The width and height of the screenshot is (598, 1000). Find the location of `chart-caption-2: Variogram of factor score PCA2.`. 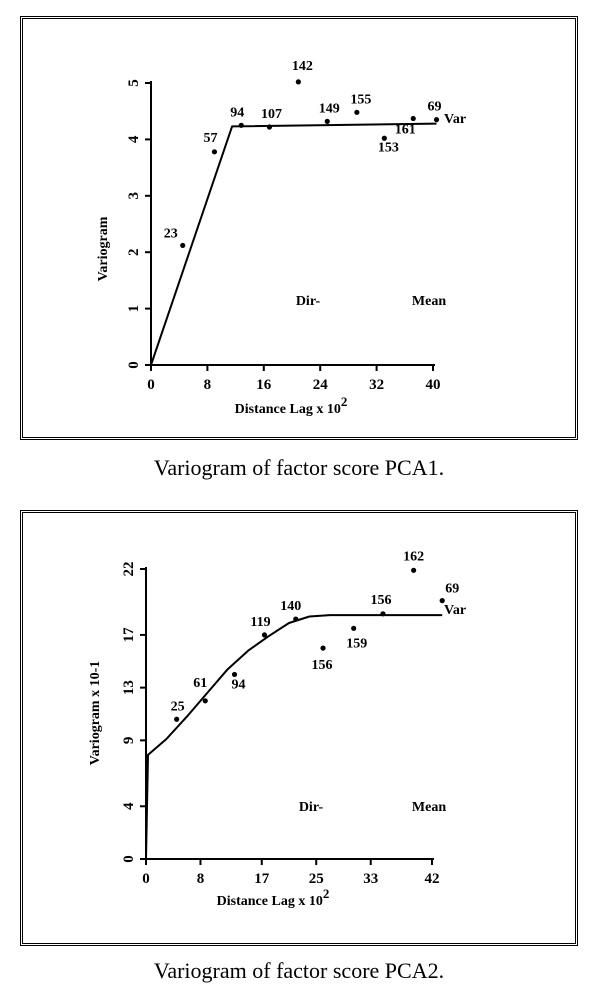

chart-caption-2: Variogram of factor score PCA2. is located at coordinates (299, 970).